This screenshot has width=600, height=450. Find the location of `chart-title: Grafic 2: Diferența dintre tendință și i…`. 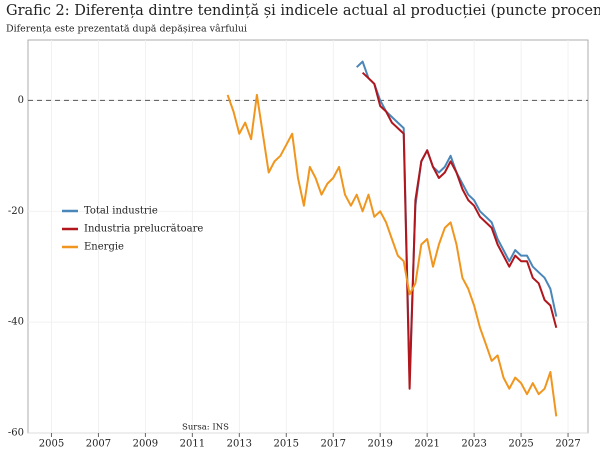

chart-title: Grafic 2: Diferența dintre tendință și i… is located at coordinates (303, 11).